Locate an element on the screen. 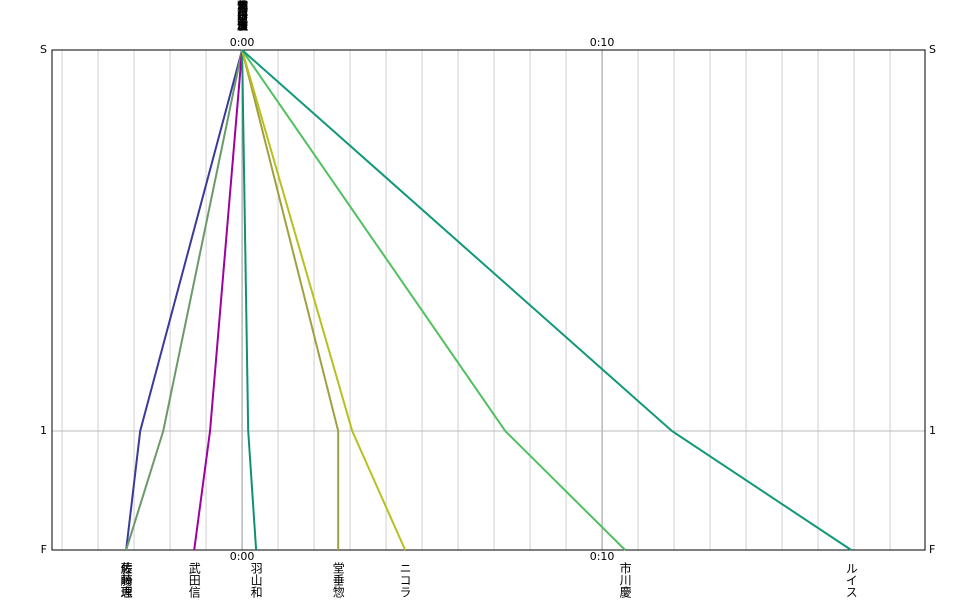 This screenshot has width=977, height=600. series-label: 堂垂惣 is located at coordinates (338, 580).